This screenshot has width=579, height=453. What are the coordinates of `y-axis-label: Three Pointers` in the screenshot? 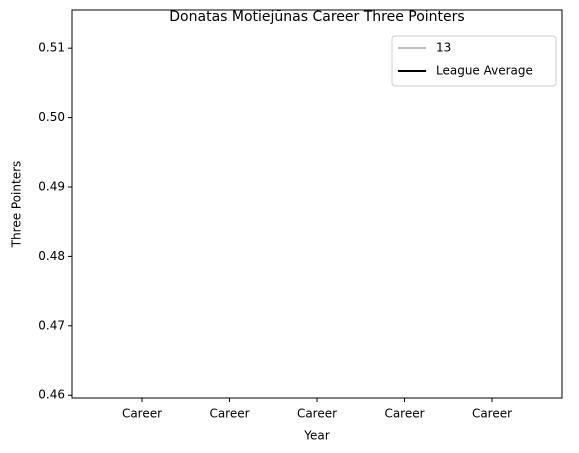 It's located at (17, 205).